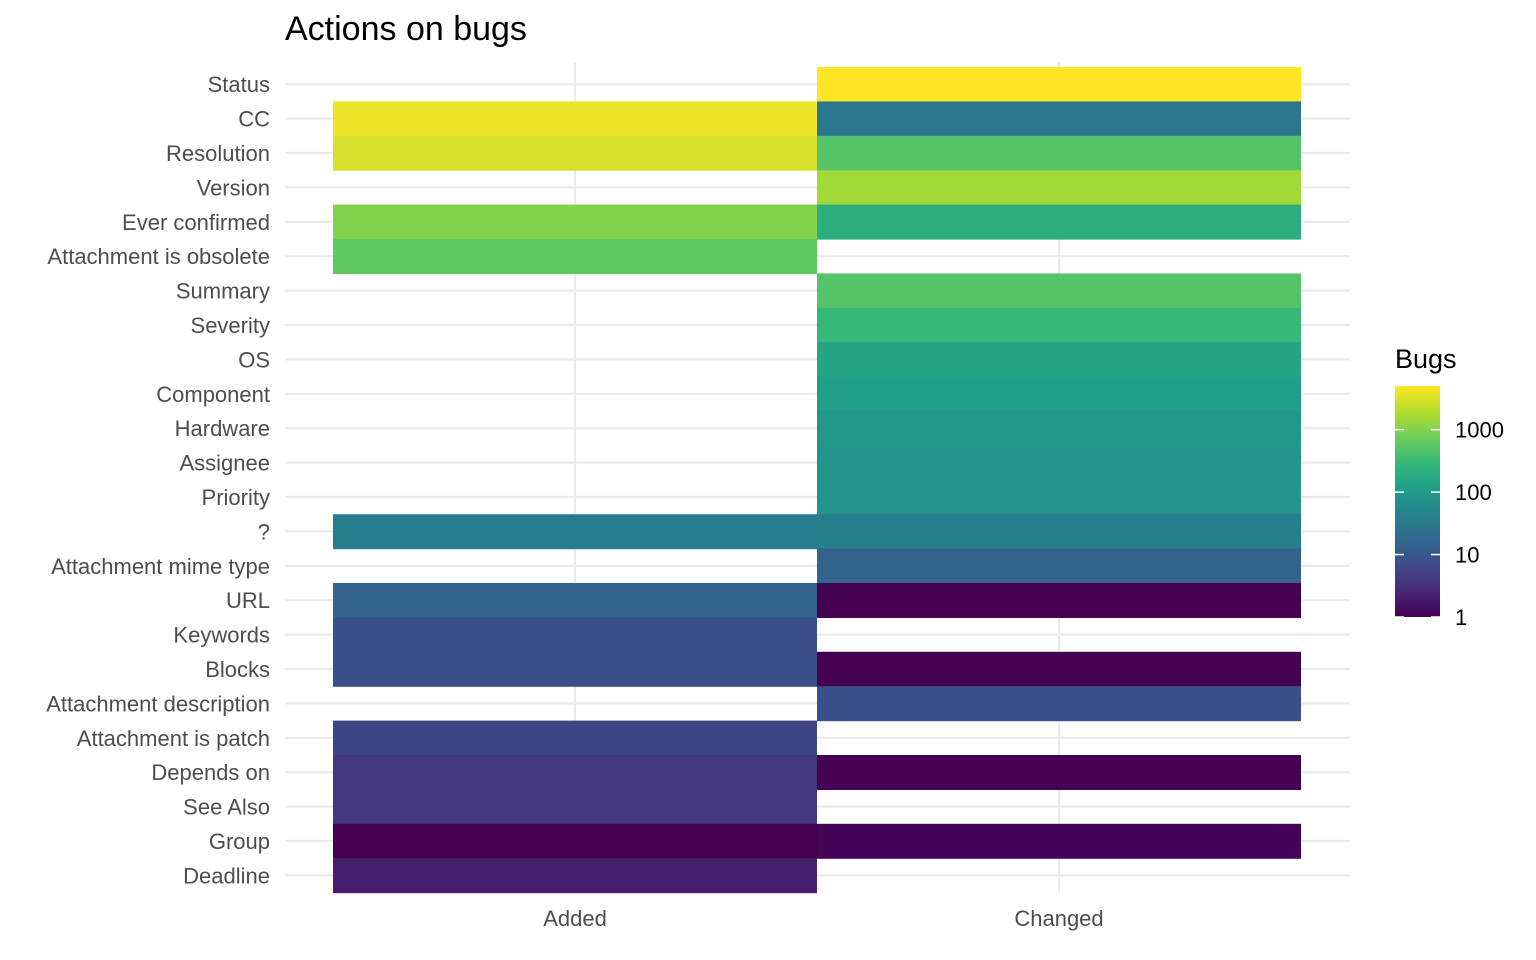  I want to click on cell-attachment-description-changed, so click(1059, 704).